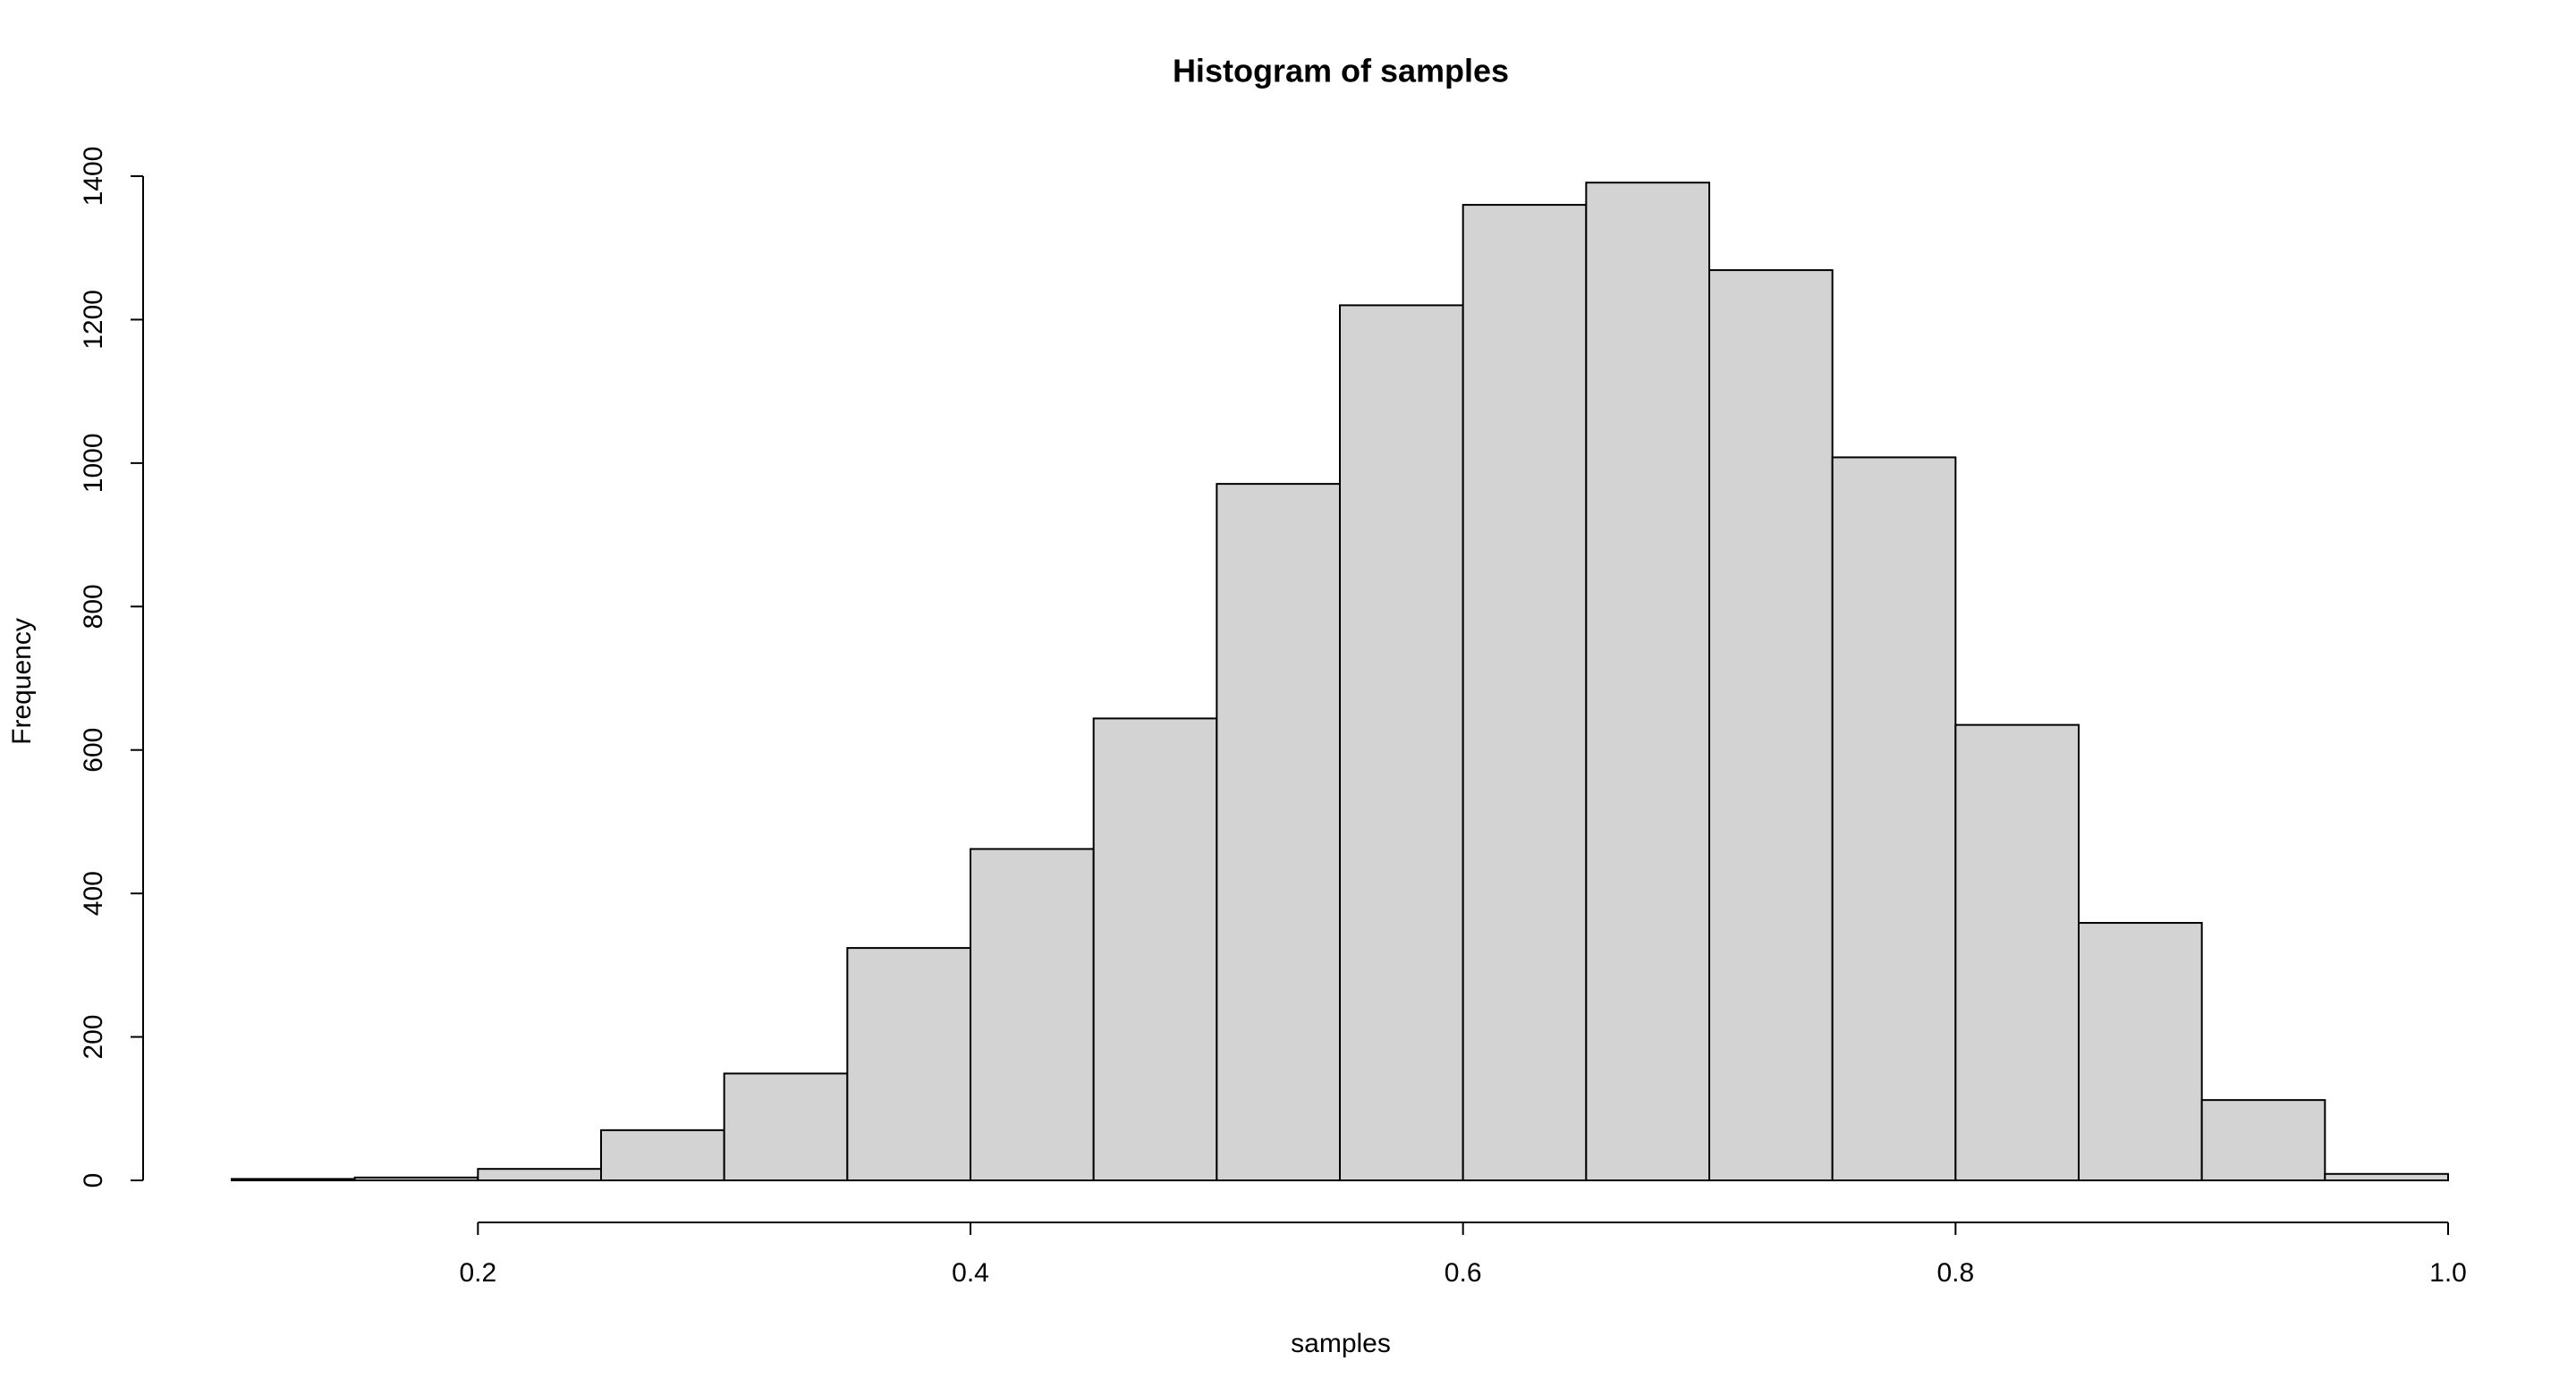 This screenshot has width=2576, height=1378. What do you see at coordinates (22, 681) in the screenshot?
I see `y-axis-label: Frequency` at bounding box center [22, 681].